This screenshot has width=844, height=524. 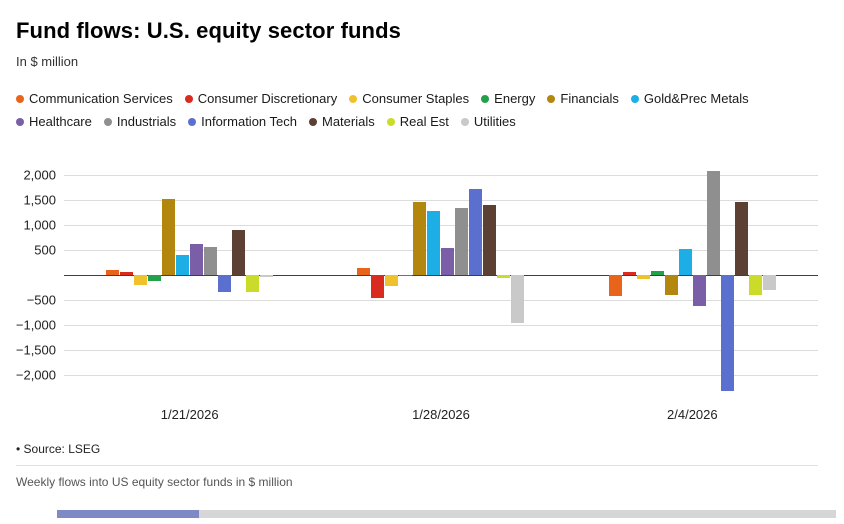 What do you see at coordinates (208, 30) in the screenshot?
I see `chart-title: Fund flows: U.S. equity sector funds` at bounding box center [208, 30].